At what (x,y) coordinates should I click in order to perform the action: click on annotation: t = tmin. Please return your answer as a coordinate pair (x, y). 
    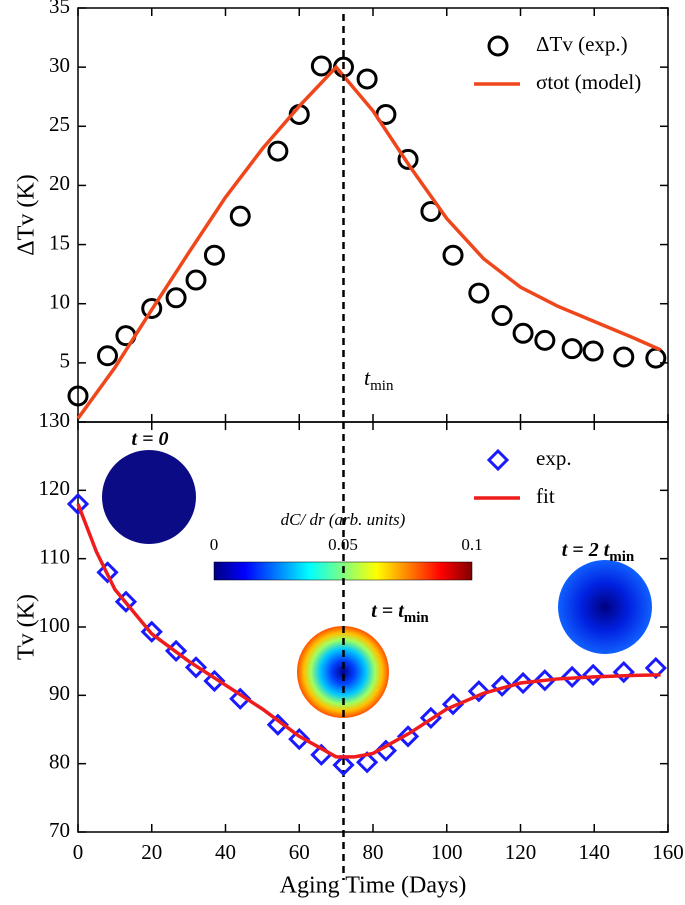
    Looking at the image, I should click on (400, 613).